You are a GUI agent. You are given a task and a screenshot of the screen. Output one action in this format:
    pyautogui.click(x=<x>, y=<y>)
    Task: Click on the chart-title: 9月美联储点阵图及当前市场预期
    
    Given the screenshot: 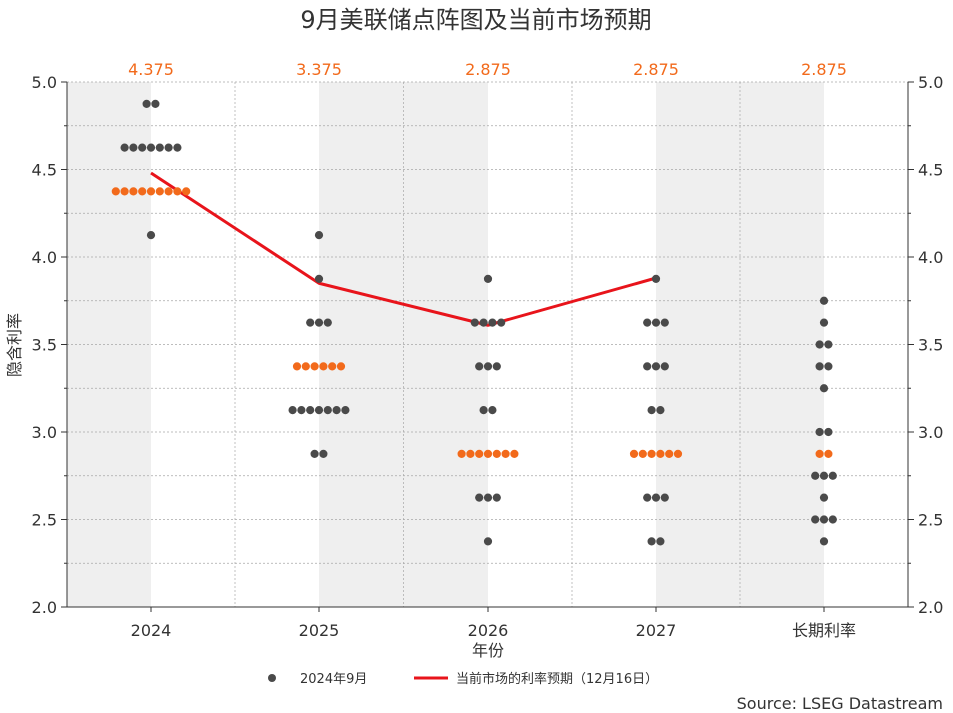 What is the action you would take?
    pyautogui.click(x=475, y=20)
    